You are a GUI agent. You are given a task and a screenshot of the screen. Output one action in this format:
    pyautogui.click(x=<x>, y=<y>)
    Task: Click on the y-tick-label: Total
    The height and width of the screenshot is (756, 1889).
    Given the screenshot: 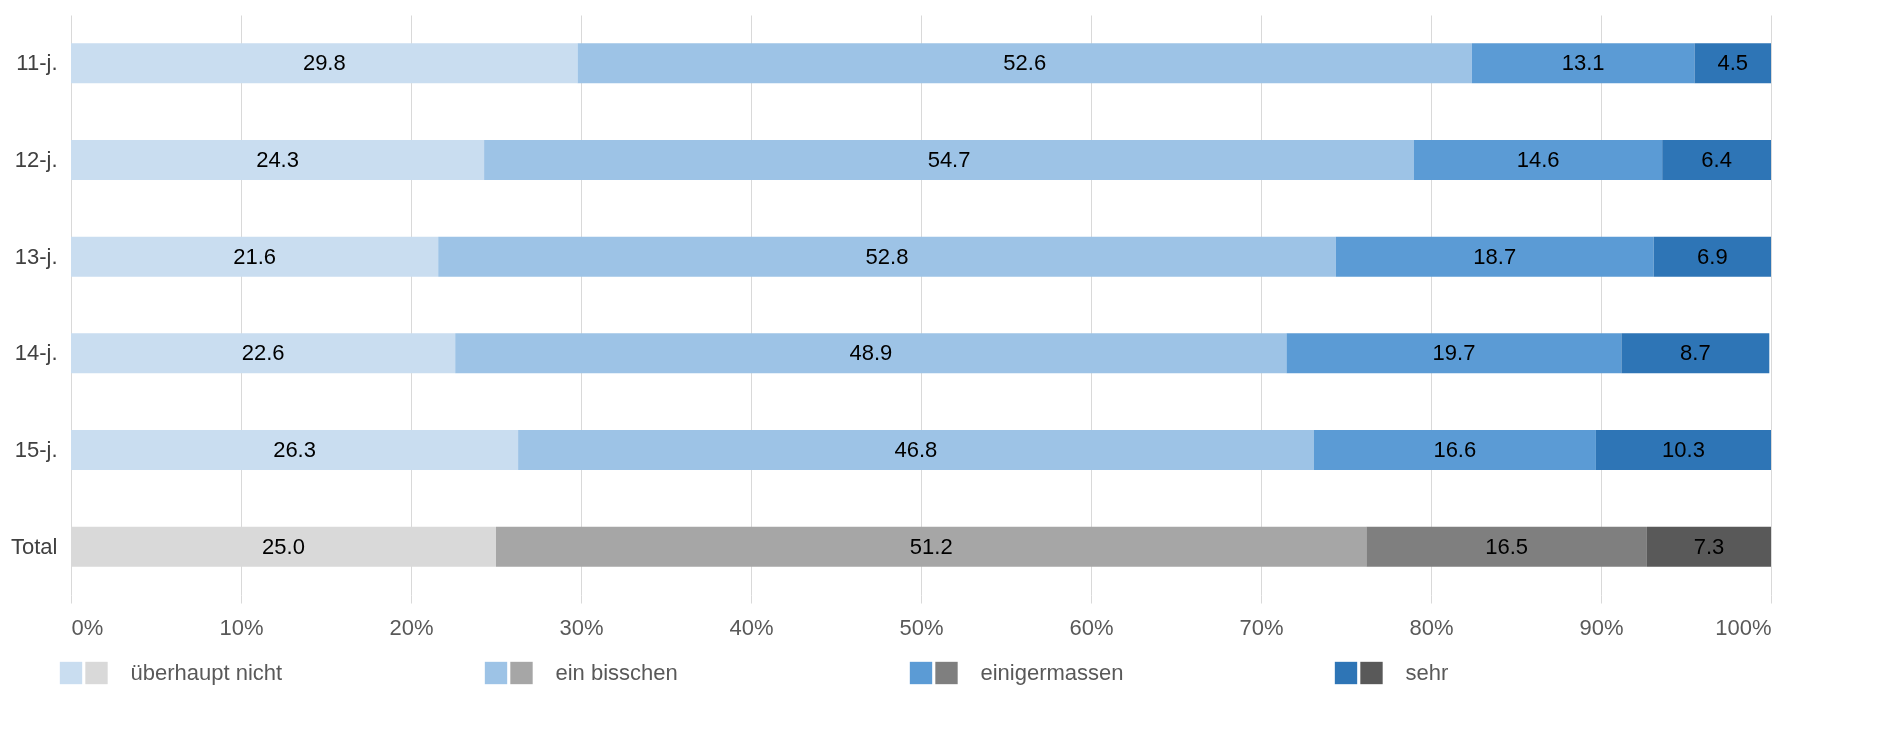 What is the action you would take?
    pyautogui.click(x=34, y=546)
    